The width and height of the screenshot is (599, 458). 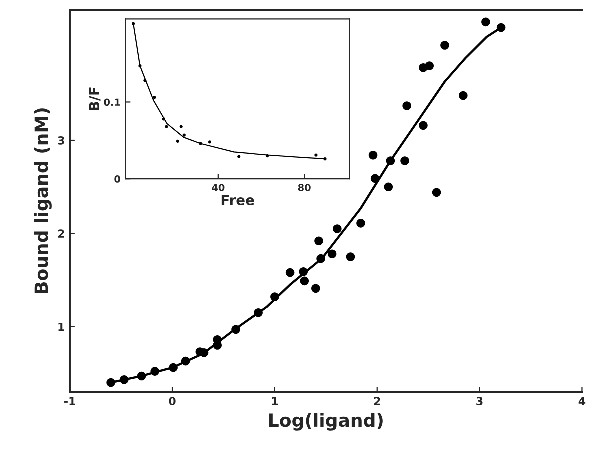 I want to click on x-tick-label: 2, so click(x=377, y=401).